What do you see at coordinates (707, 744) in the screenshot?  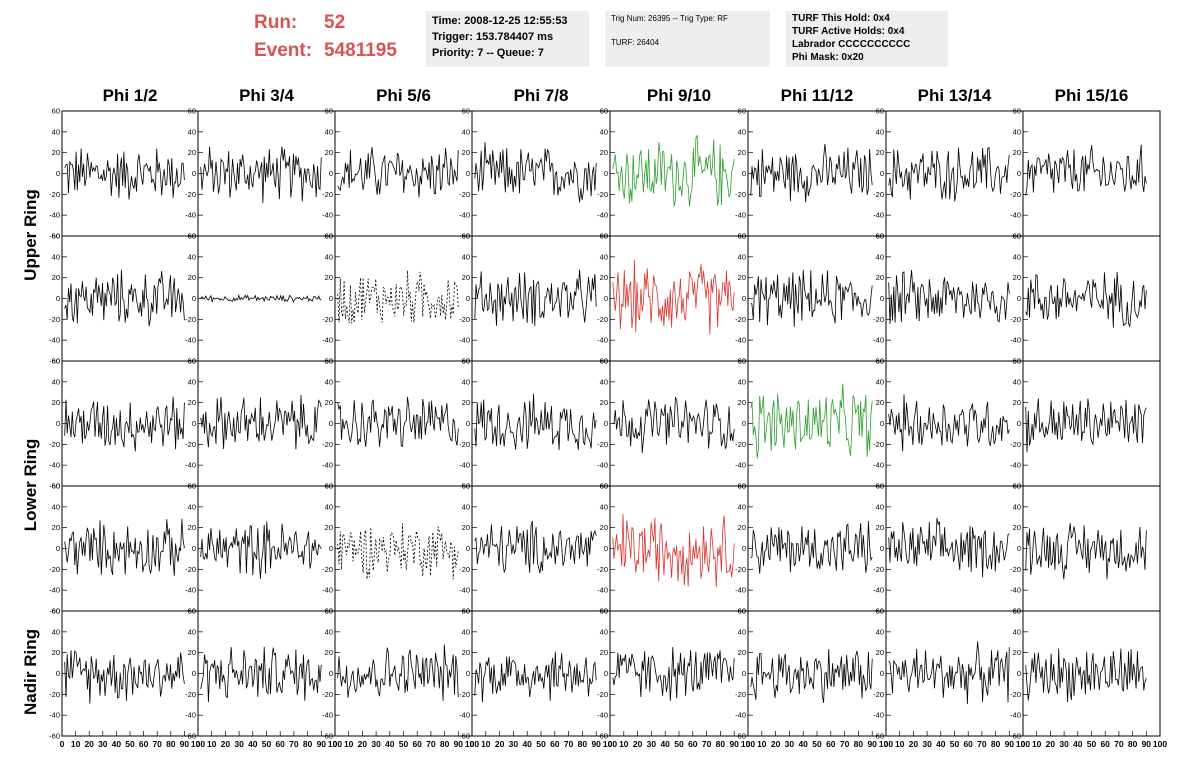 I see `x-tick-label: 70` at bounding box center [707, 744].